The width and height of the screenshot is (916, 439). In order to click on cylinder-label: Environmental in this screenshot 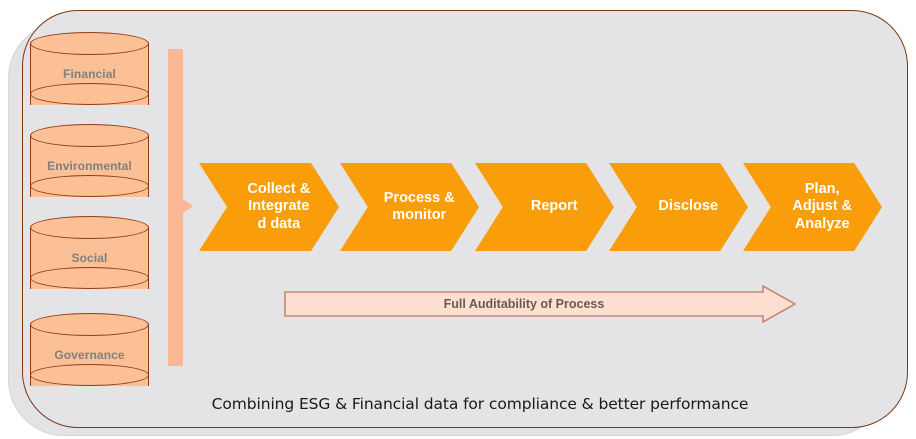, I will do `click(89, 166)`.